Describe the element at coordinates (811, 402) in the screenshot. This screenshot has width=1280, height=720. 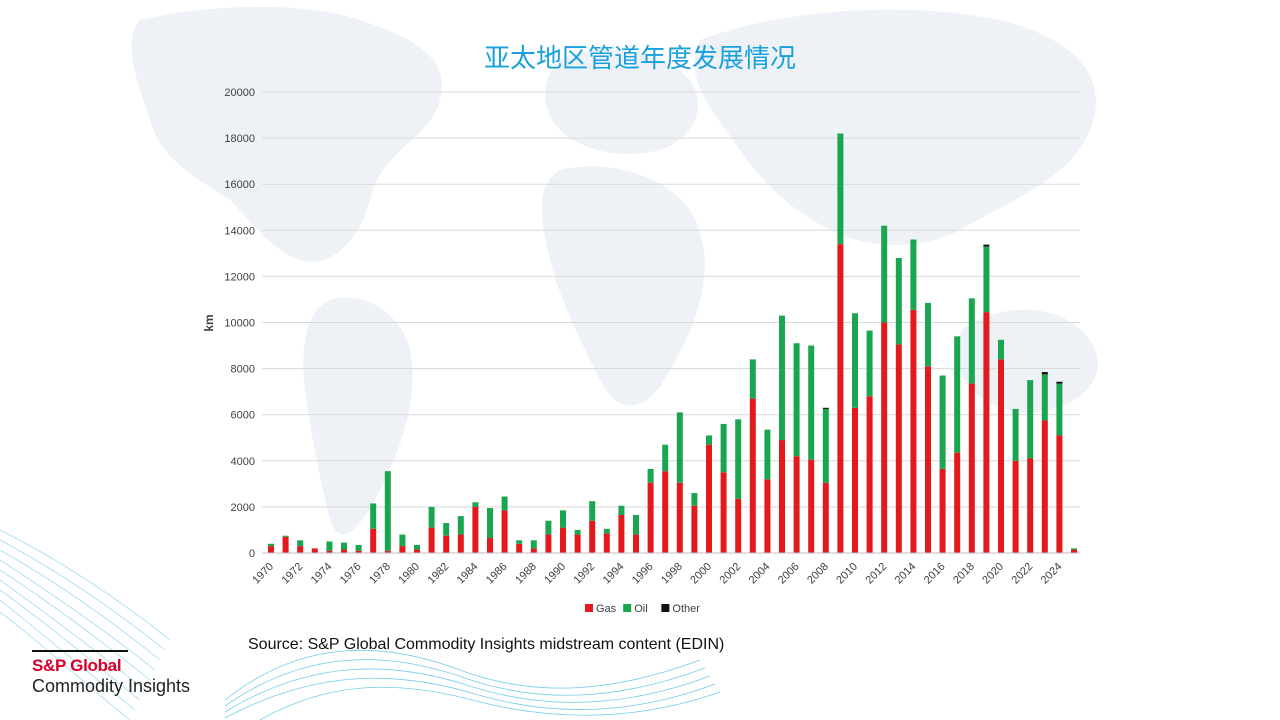
I see `bar-oil-2007` at that location.